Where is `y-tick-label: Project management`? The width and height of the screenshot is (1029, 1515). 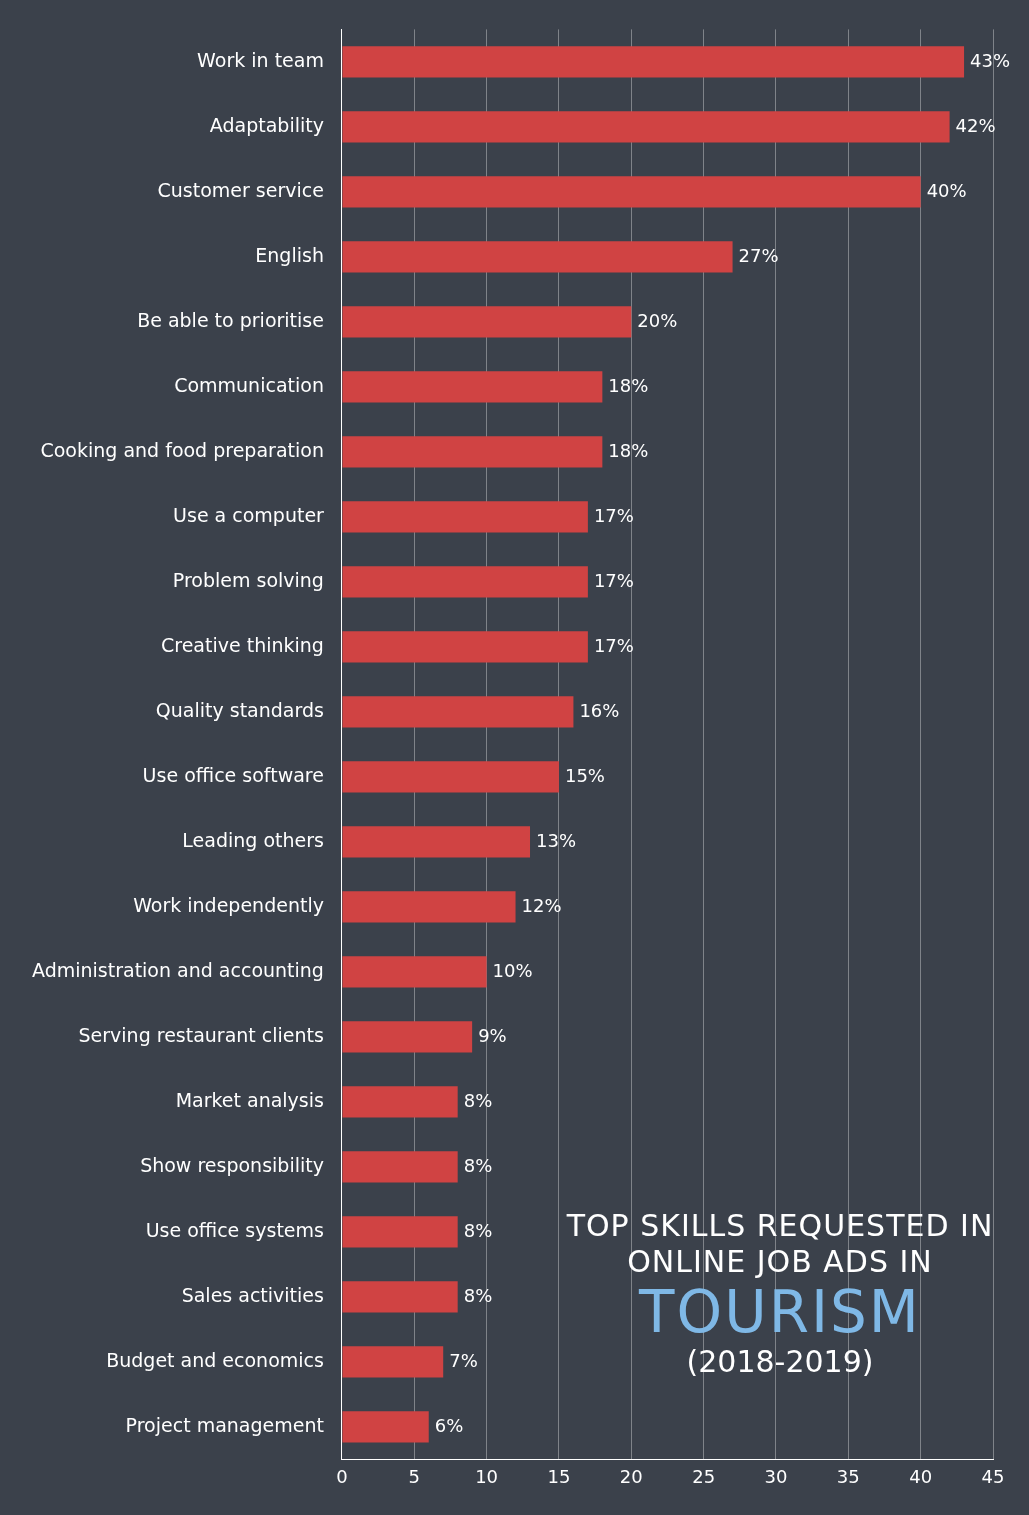 y-tick-label: Project management is located at coordinates (224, 1424).